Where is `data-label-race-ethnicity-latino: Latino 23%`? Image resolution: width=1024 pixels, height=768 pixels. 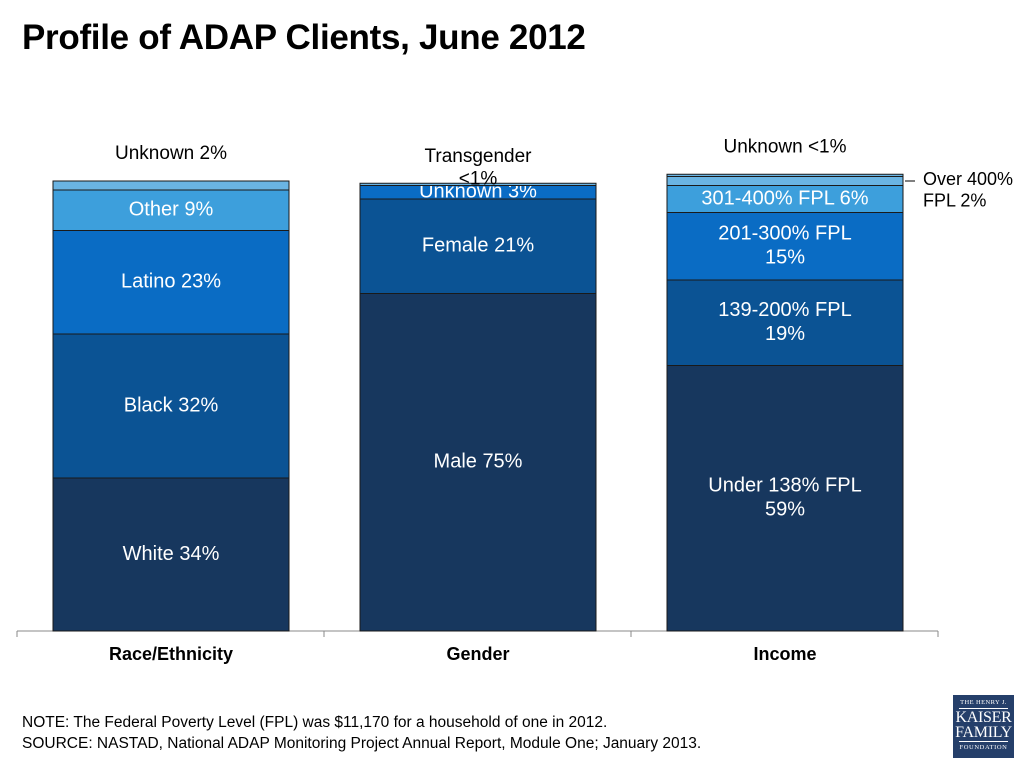
data-label-race-ethnicity-latino: Latino 23% is located at coordinates (171, 282).